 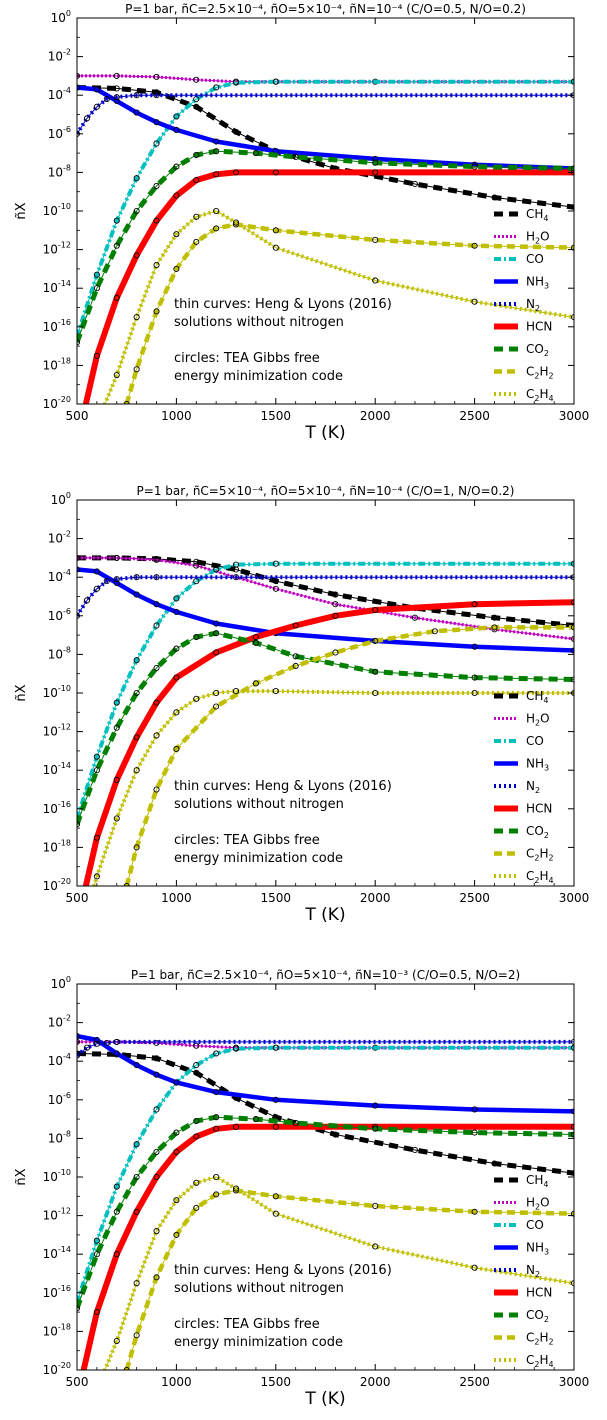 What do you see at coordinates (258, 376) in the screenshot?
I see `annotation-text: energy minimization code` at bounding box center [258, 376].